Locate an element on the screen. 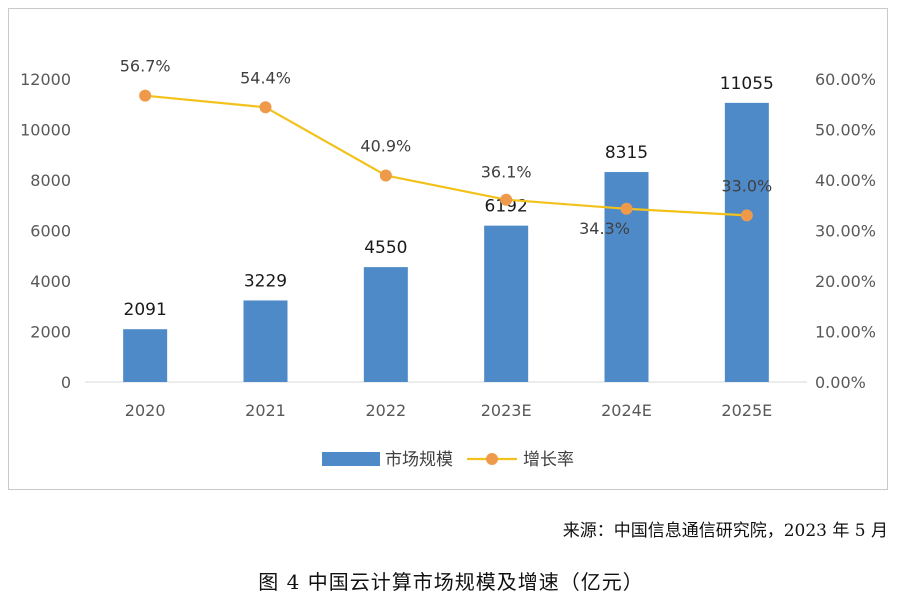  line-value-label: 56.7% is located at coordinates (145, 66).